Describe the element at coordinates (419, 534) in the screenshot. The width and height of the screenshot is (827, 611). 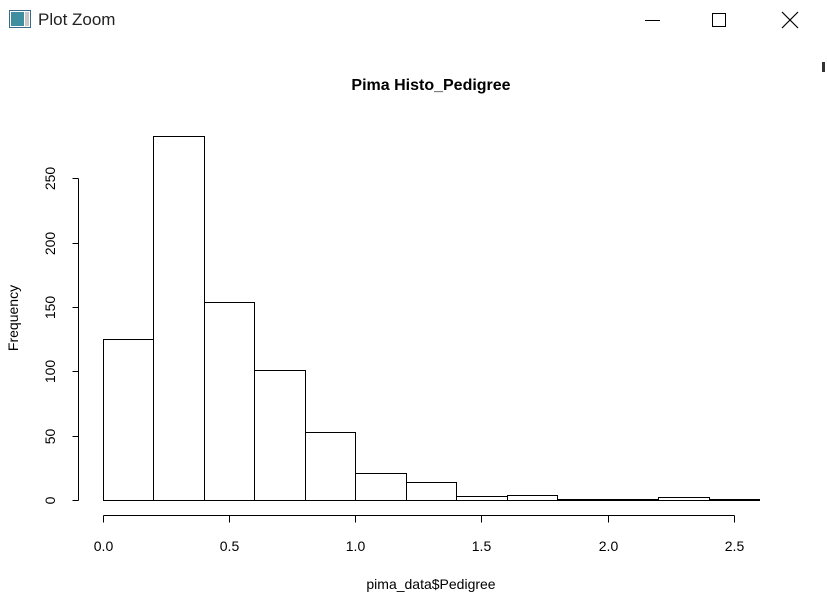
I see `x-axis: 0.0 0.5 1.0 1.5 2.0 2.5` at that location.